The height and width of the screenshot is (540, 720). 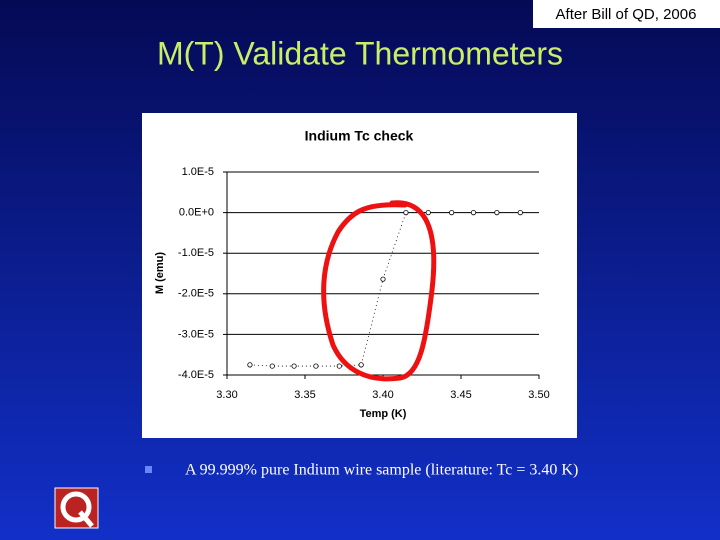 I want to click on y-axis-title: M (emu), so click(x=160, y=273).